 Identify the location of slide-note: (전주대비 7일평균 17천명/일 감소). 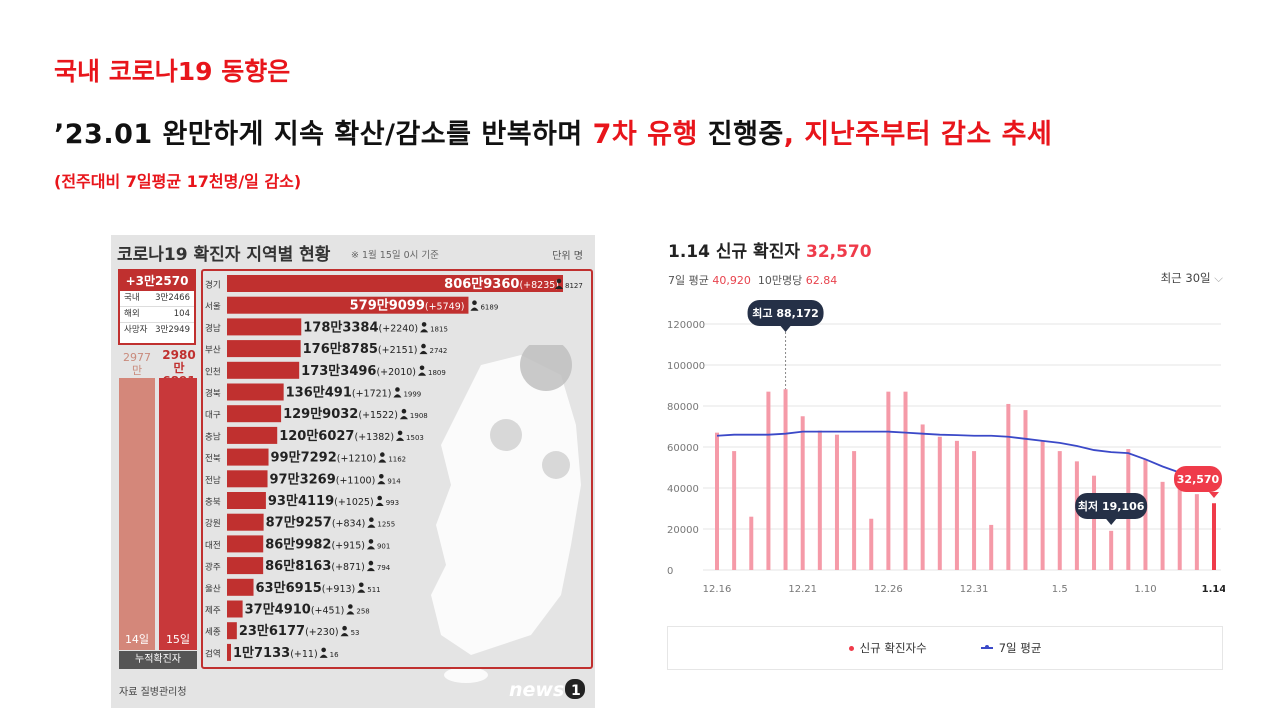
(178, 181).